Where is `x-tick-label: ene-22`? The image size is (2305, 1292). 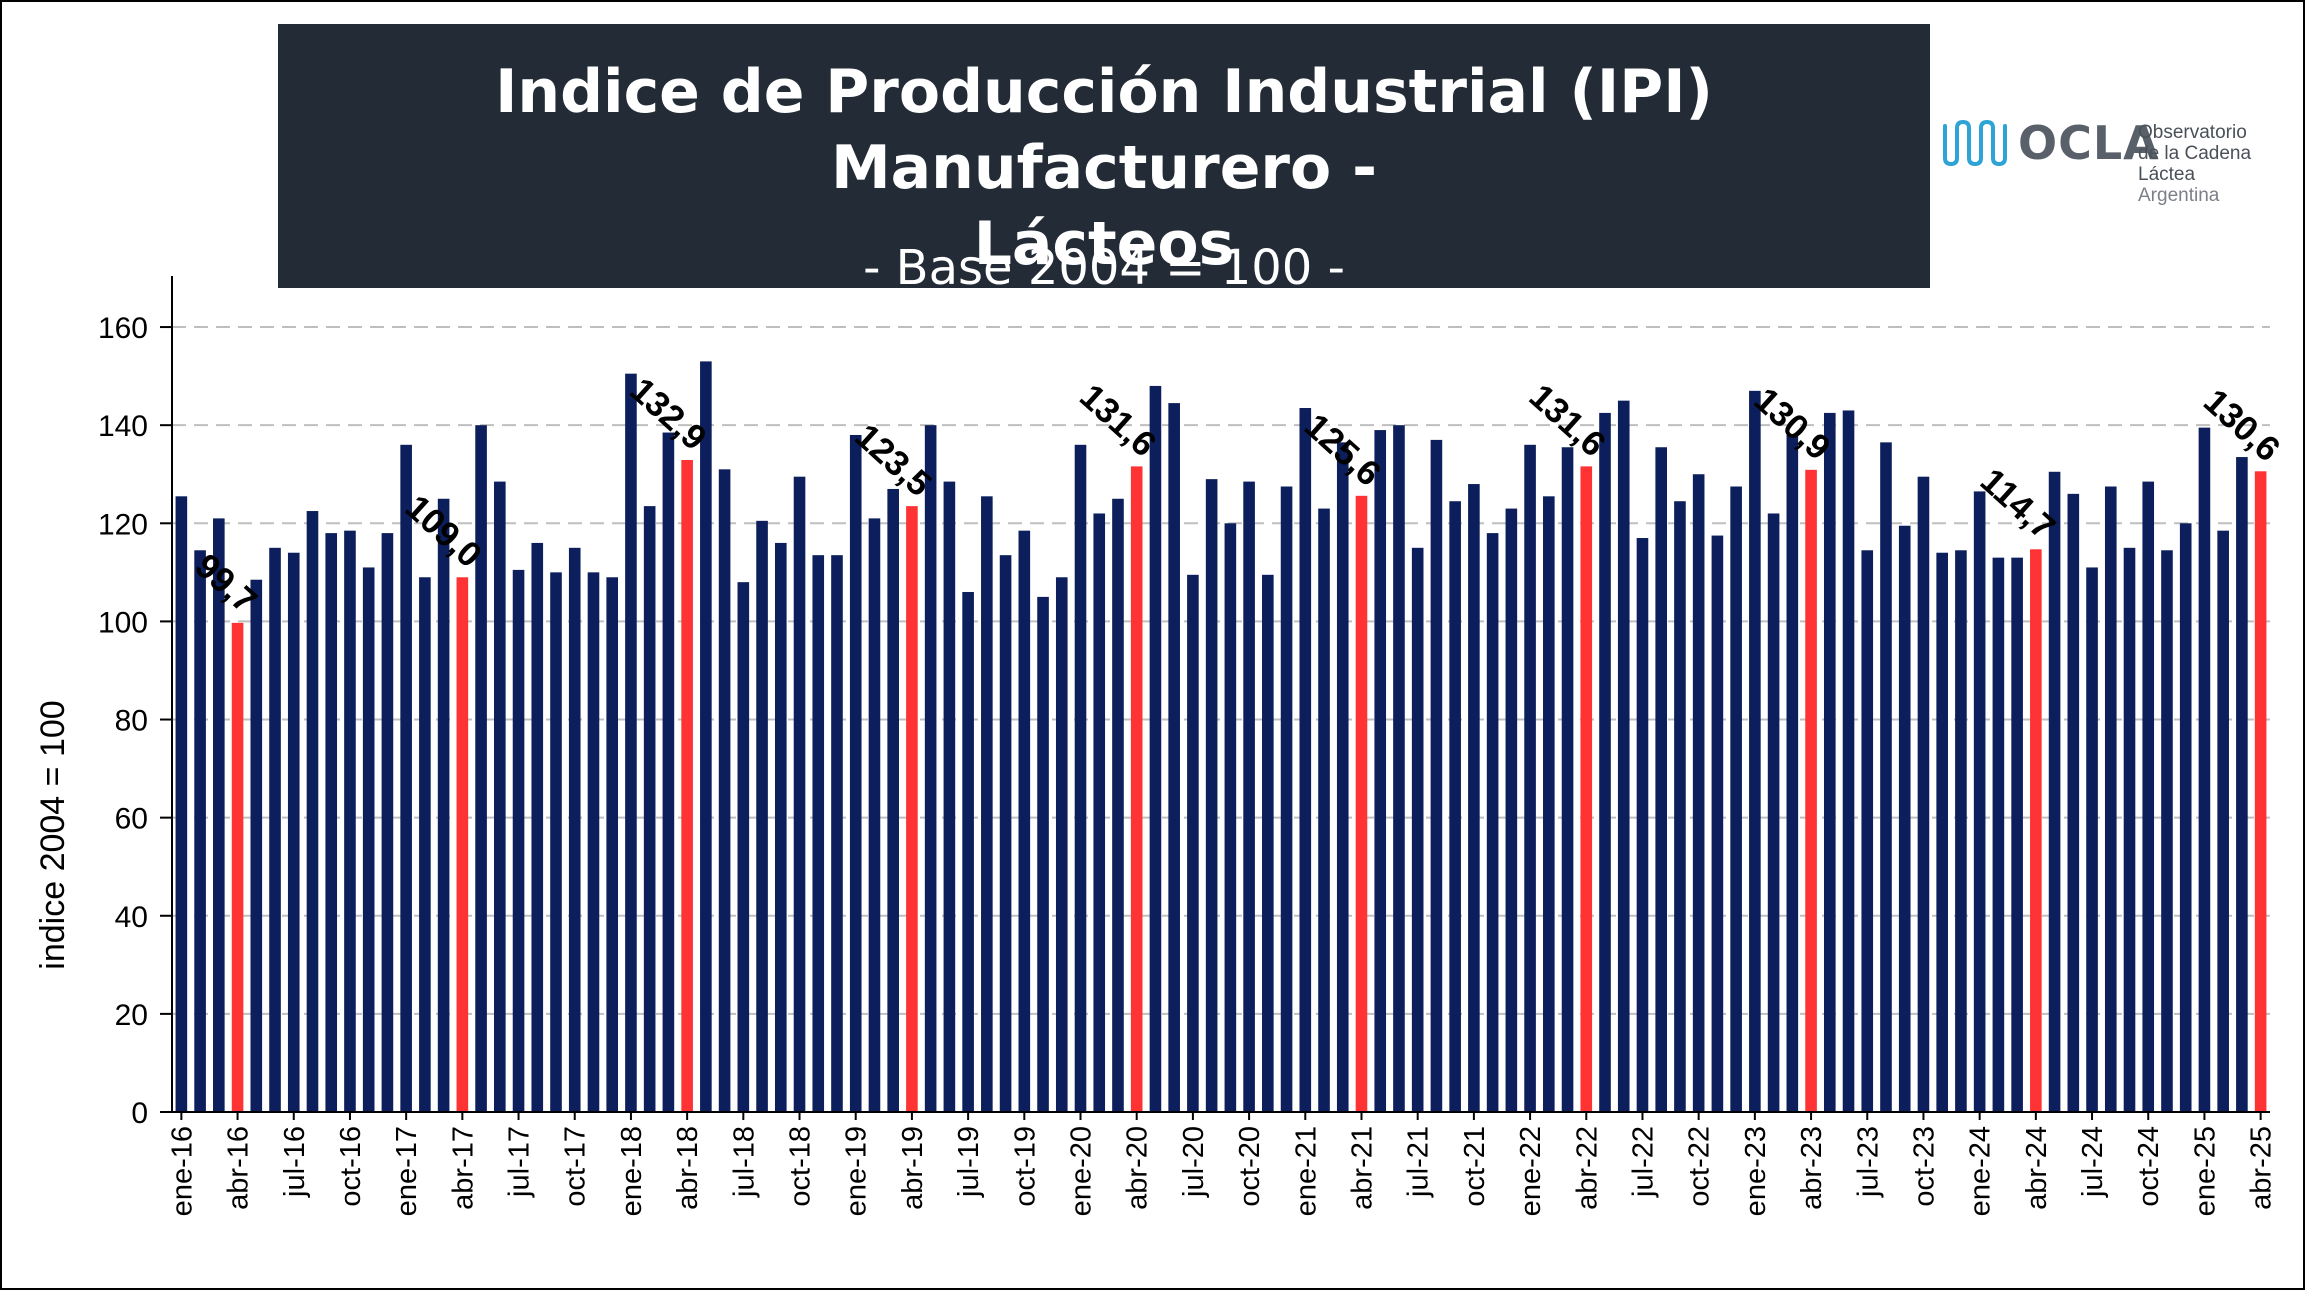
x-tick-label: ene-22 is located at coordinates (1531, 1171).